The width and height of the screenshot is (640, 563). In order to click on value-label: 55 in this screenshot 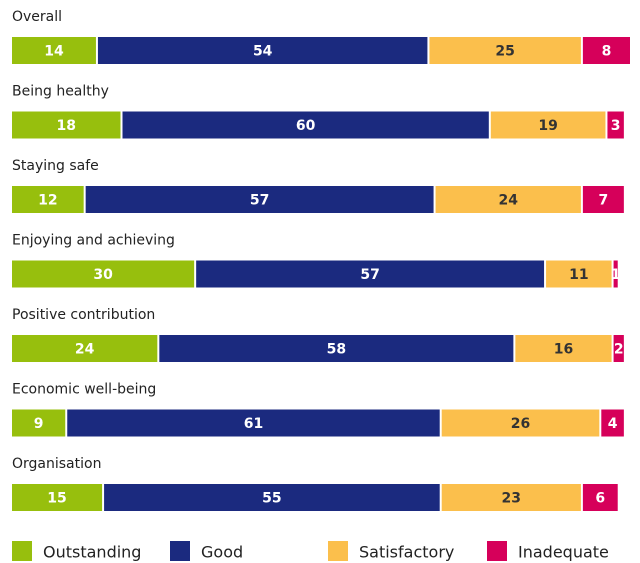, I will do `click(271, 499)`.